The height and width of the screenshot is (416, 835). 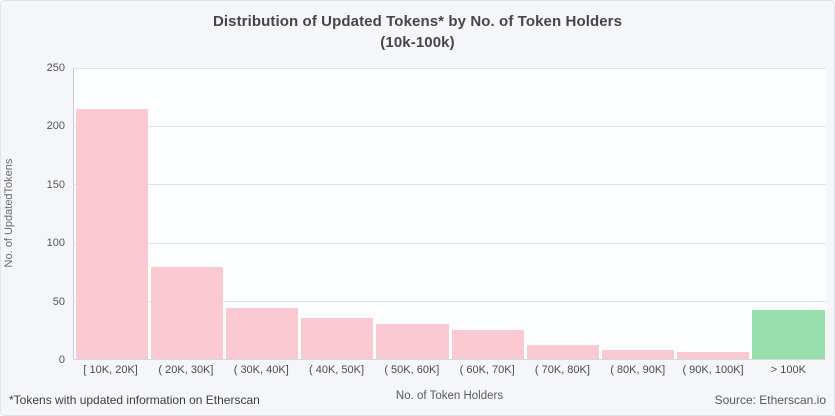 I want to click on chart-title-line2: (10k-100k), so click(x=417, y=42).